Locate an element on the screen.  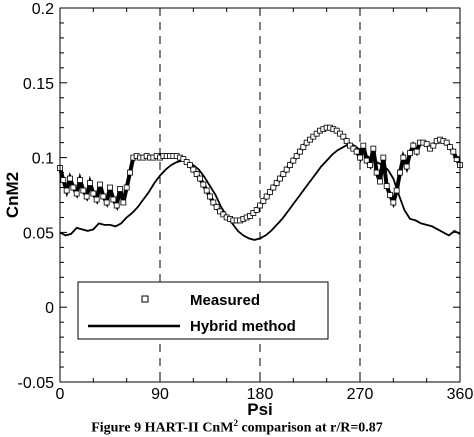
legend-measured-label: Measured is located at coordinates (225, 300).